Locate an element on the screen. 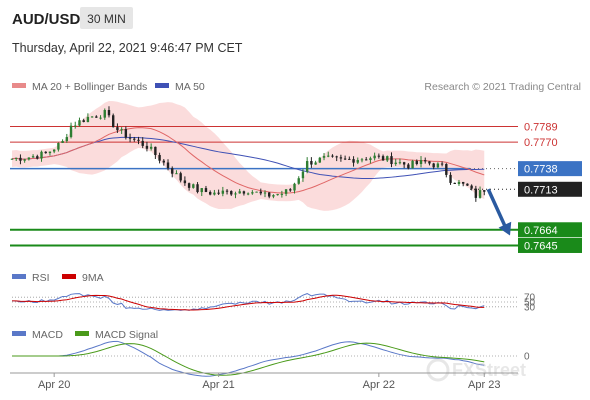  macd-panel: 0 is located at coordinates (271, 358).